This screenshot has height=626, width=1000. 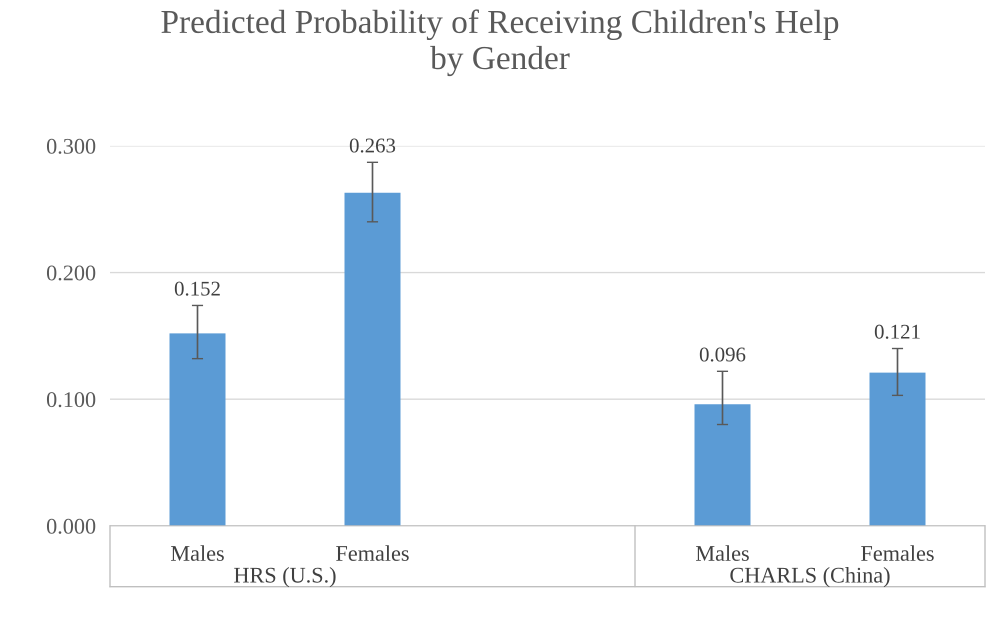 I want to click on data-label: 0.096, so click(x=723, y=354).